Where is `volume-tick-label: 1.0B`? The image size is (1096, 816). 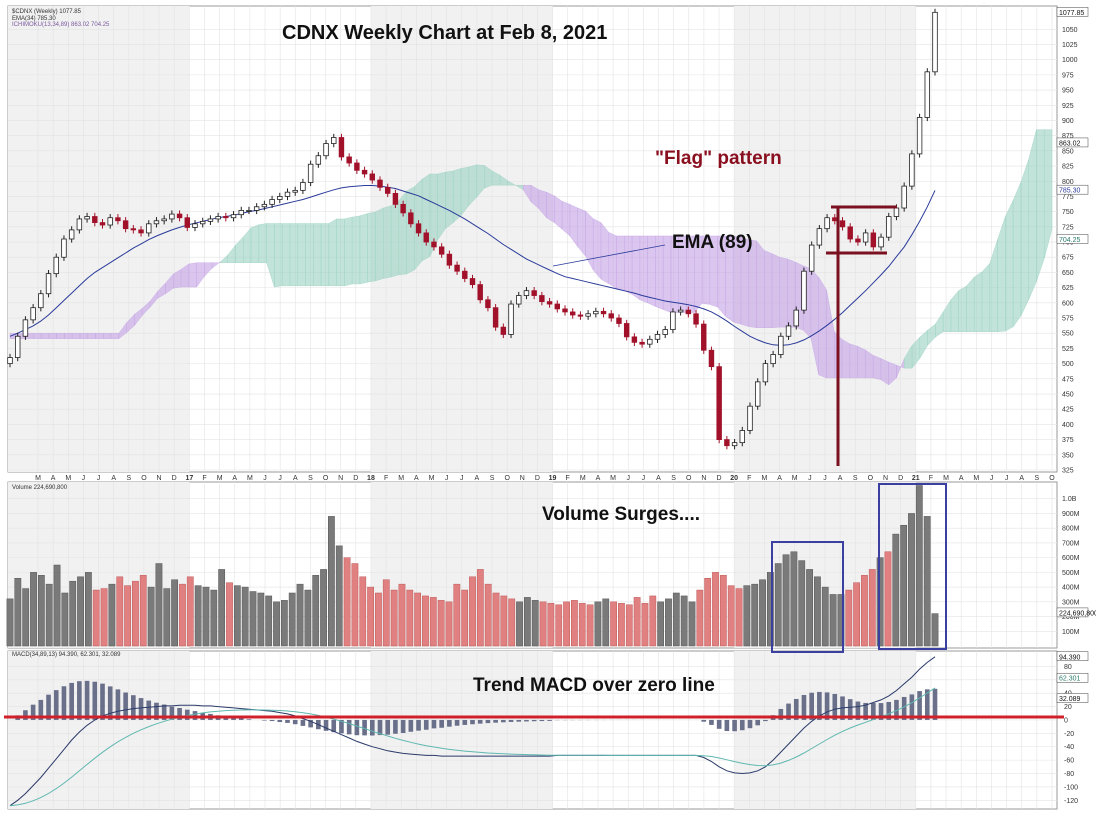
volume-tick-label: 1.0B is located at coordinates (1069, 499).